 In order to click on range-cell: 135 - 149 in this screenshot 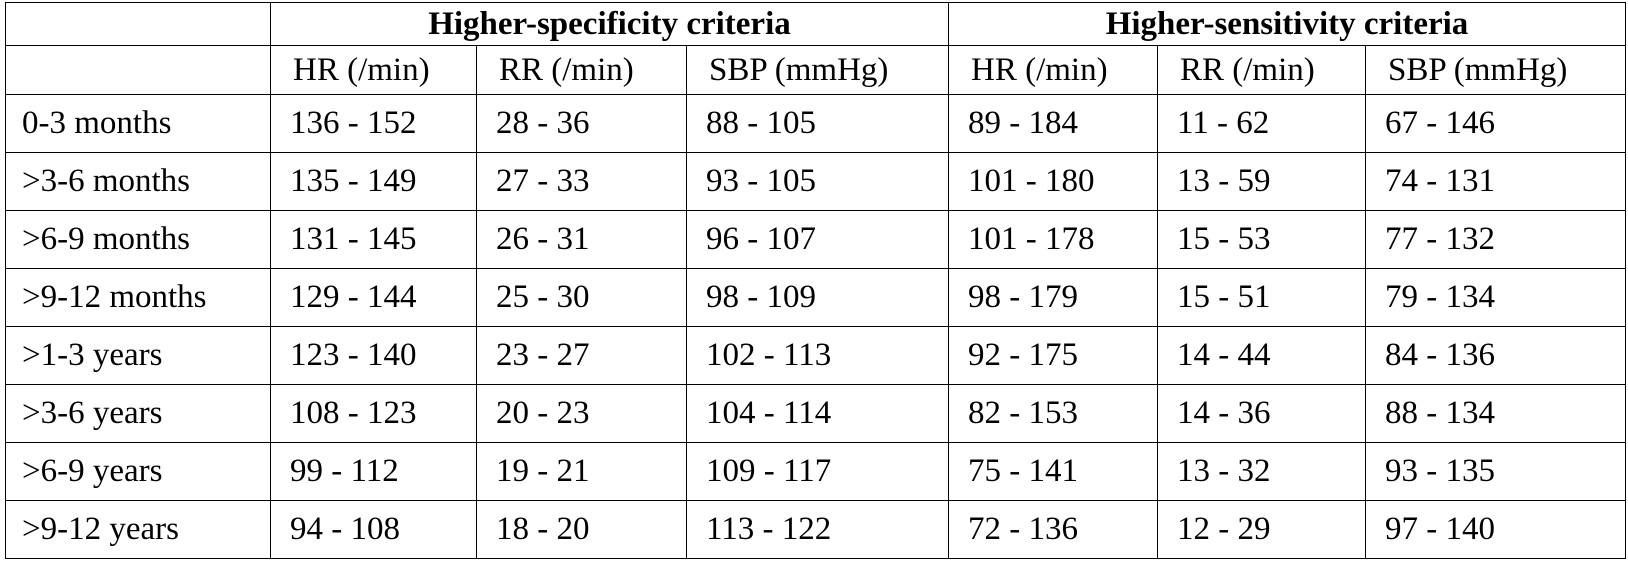, I will do `click(373, 181)`.